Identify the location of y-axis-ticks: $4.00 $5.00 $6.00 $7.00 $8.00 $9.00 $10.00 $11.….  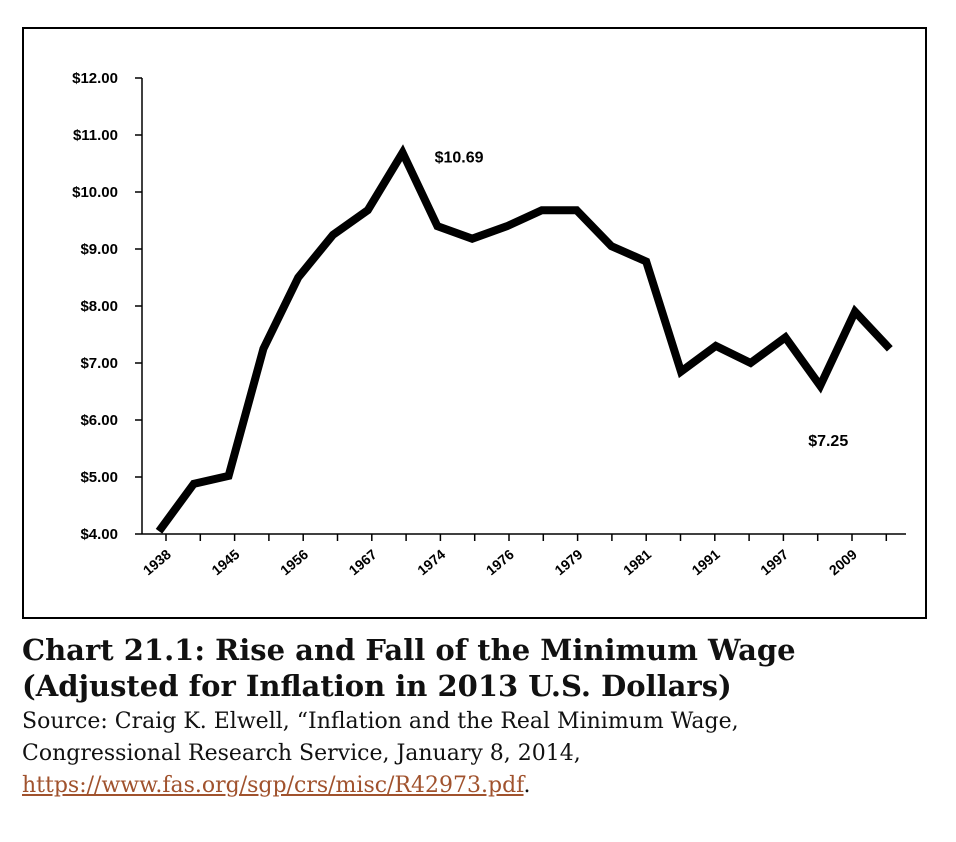
(107, 306).